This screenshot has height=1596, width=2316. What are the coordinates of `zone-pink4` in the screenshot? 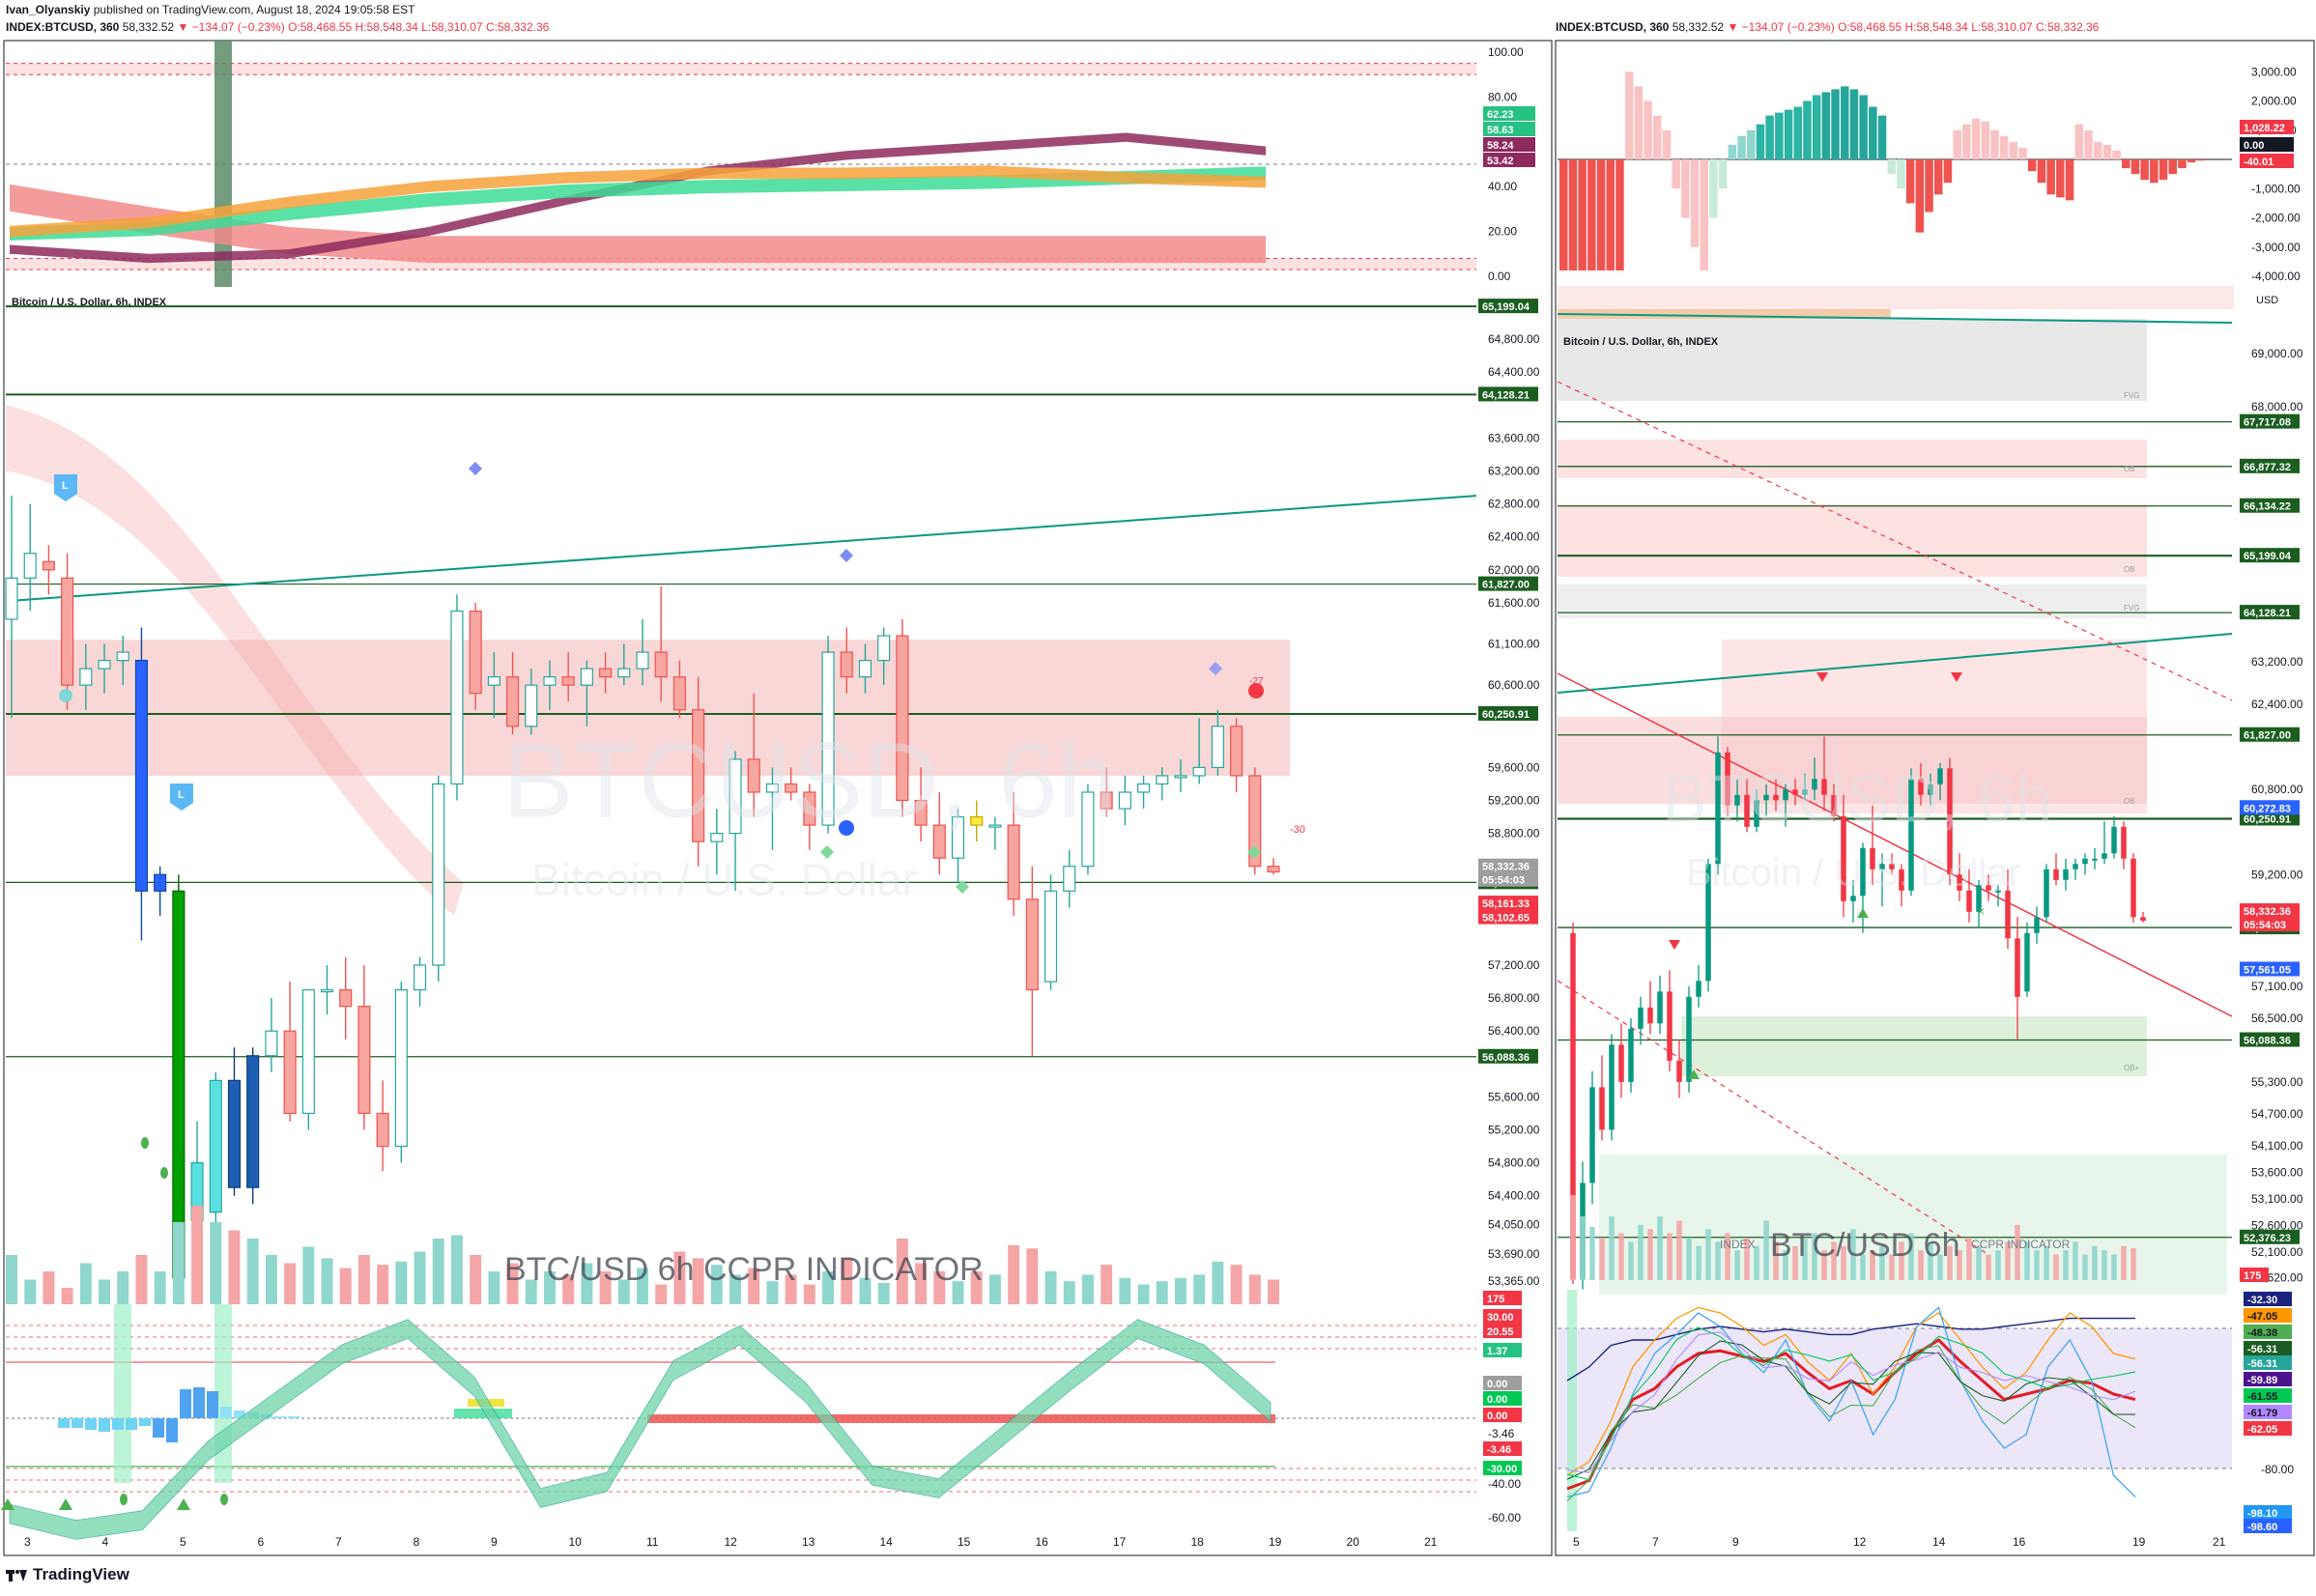 It's located at (1852, 760).